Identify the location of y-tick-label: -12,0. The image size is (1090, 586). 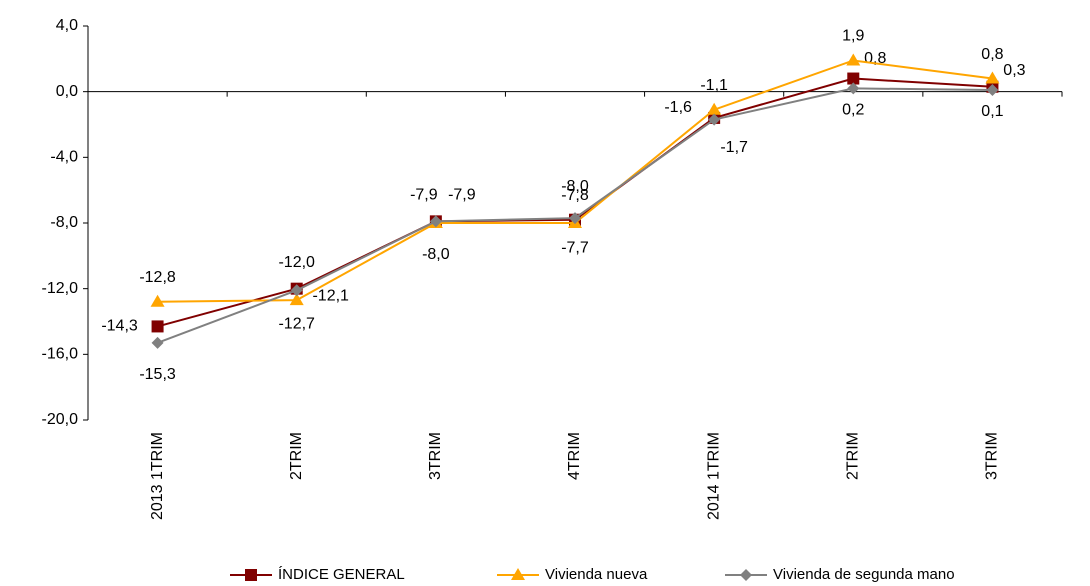
(60, 288).